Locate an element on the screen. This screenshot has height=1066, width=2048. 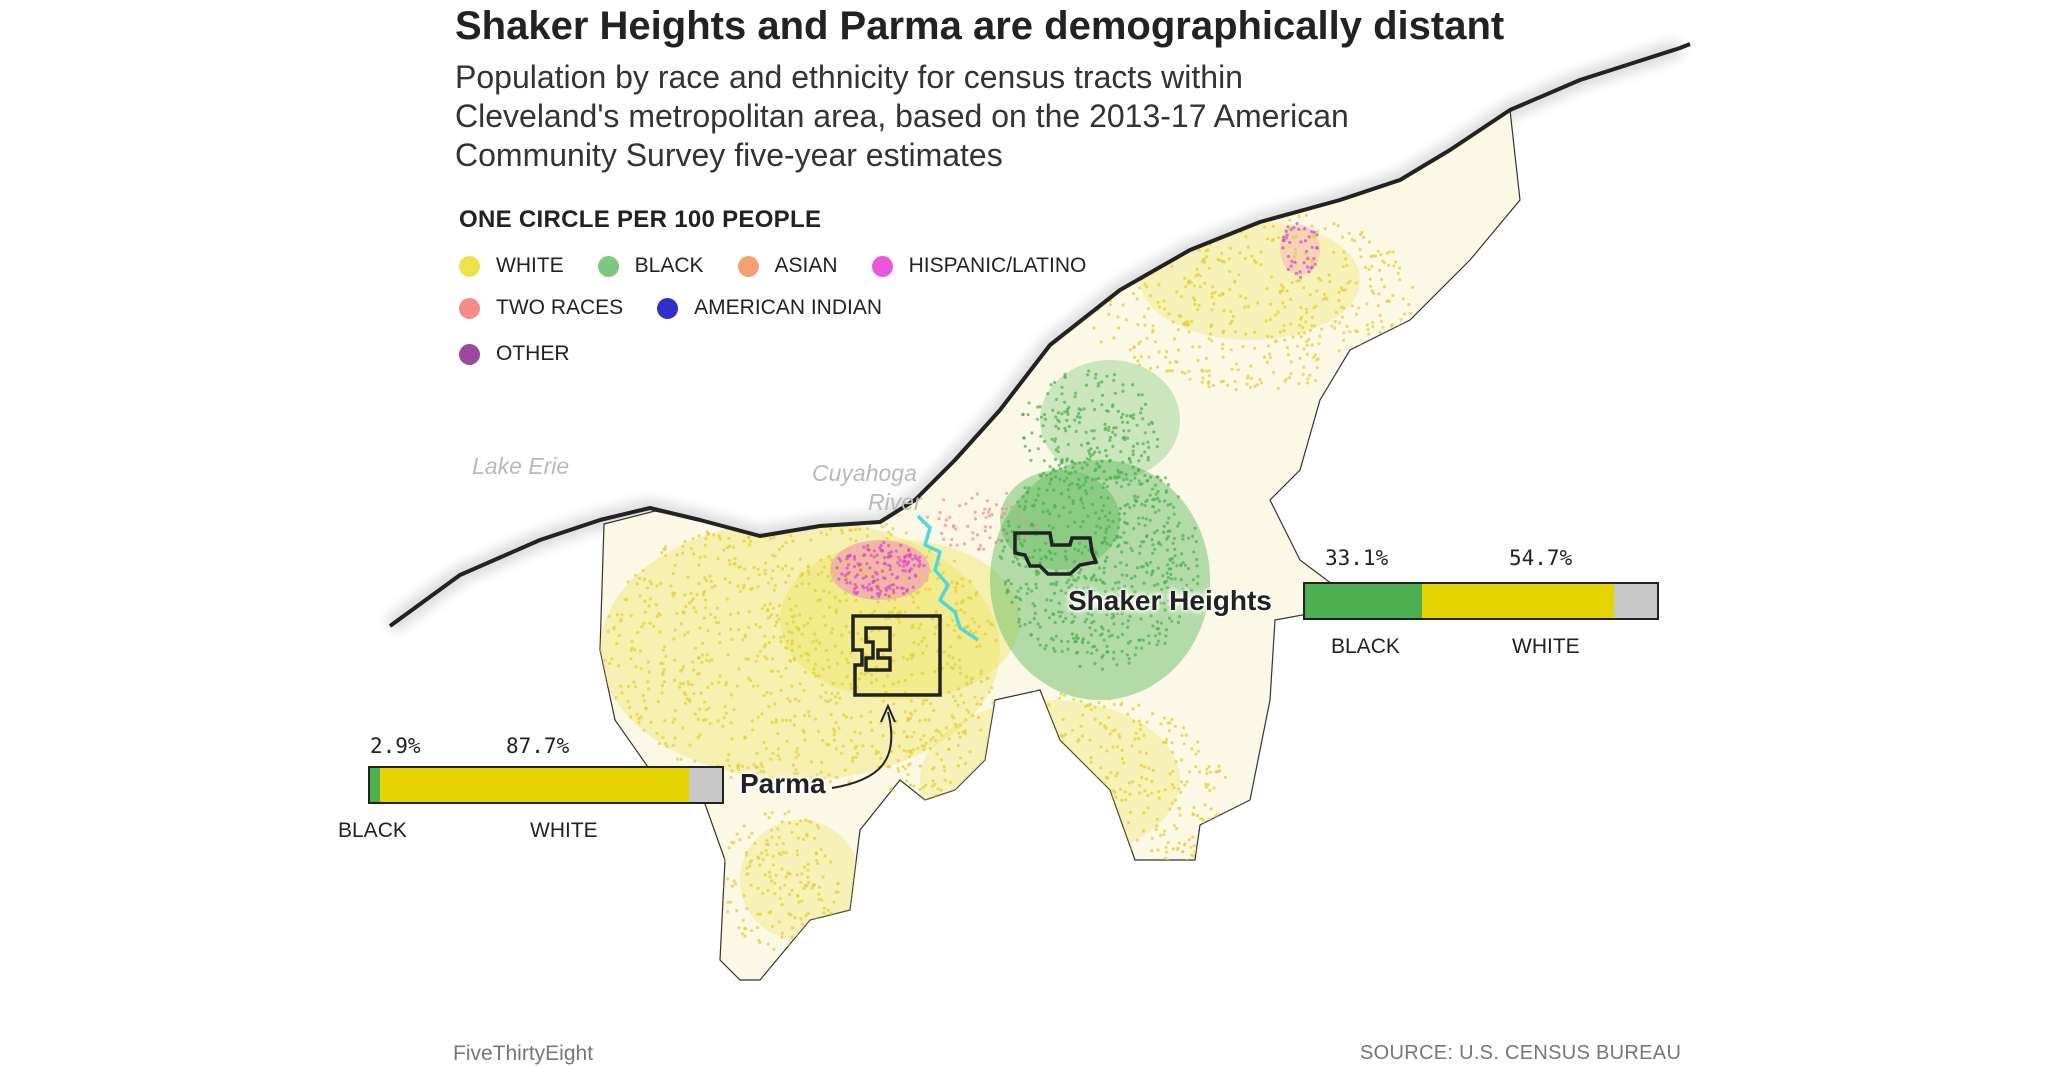
parma-arrowhead is located at coordinates (888, 713).